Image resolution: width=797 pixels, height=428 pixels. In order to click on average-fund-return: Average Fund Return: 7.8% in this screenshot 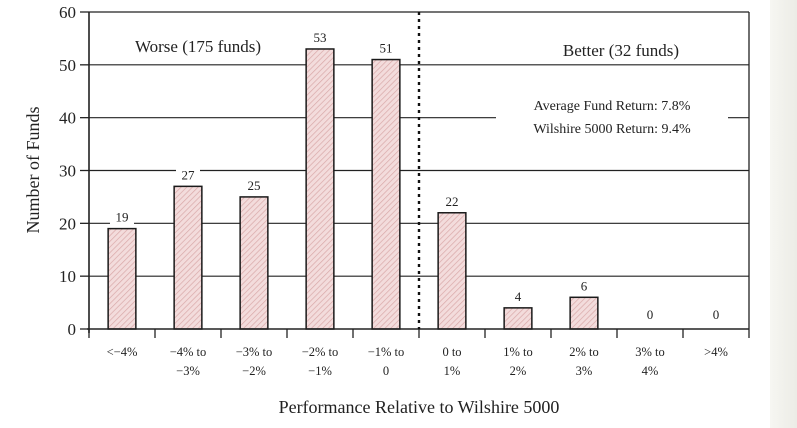, I will do `click(612, 106)`.